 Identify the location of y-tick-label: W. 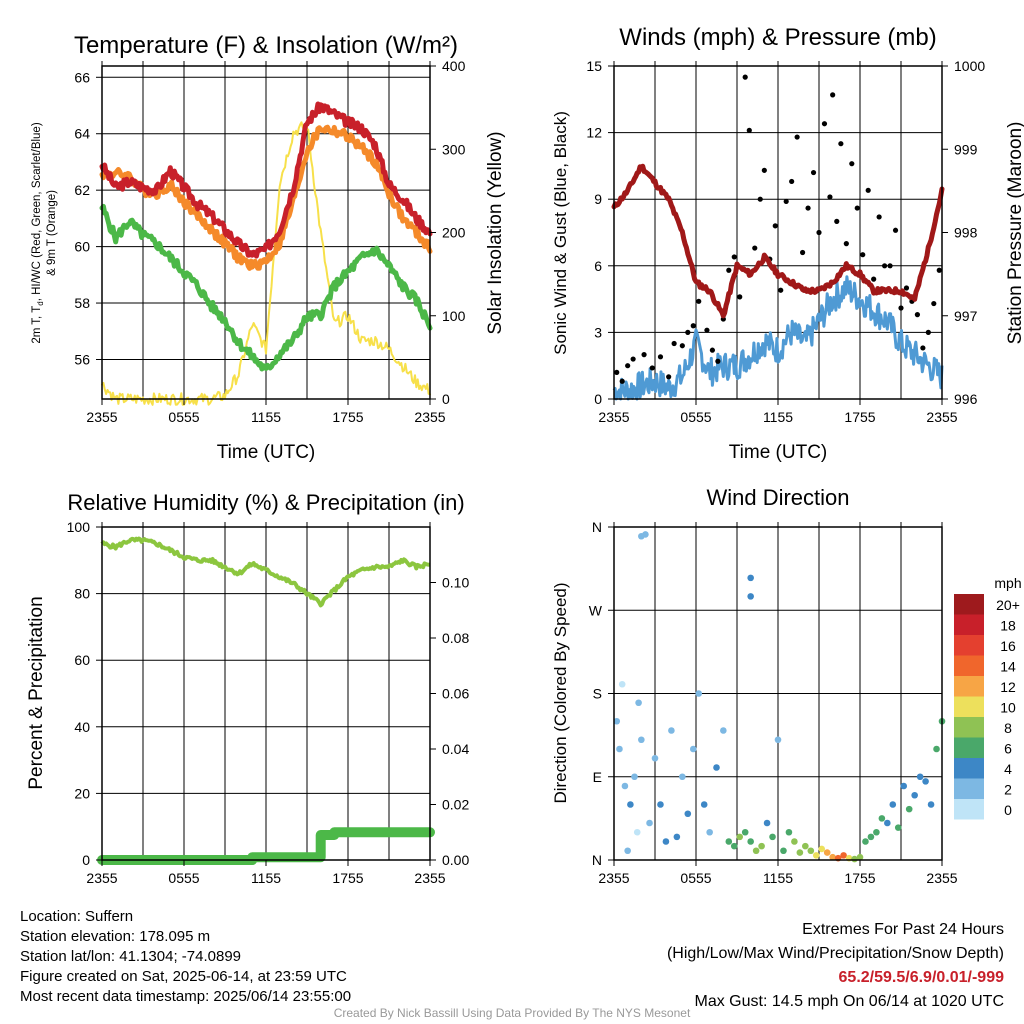
(596, 610).